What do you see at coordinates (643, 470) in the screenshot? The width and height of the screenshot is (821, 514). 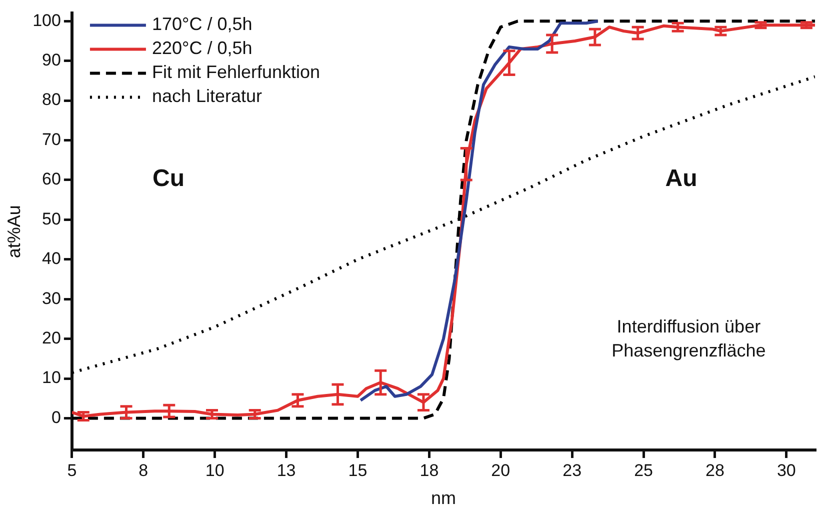 I see `x-tick-label: 25` at bounding box center [643, 470].